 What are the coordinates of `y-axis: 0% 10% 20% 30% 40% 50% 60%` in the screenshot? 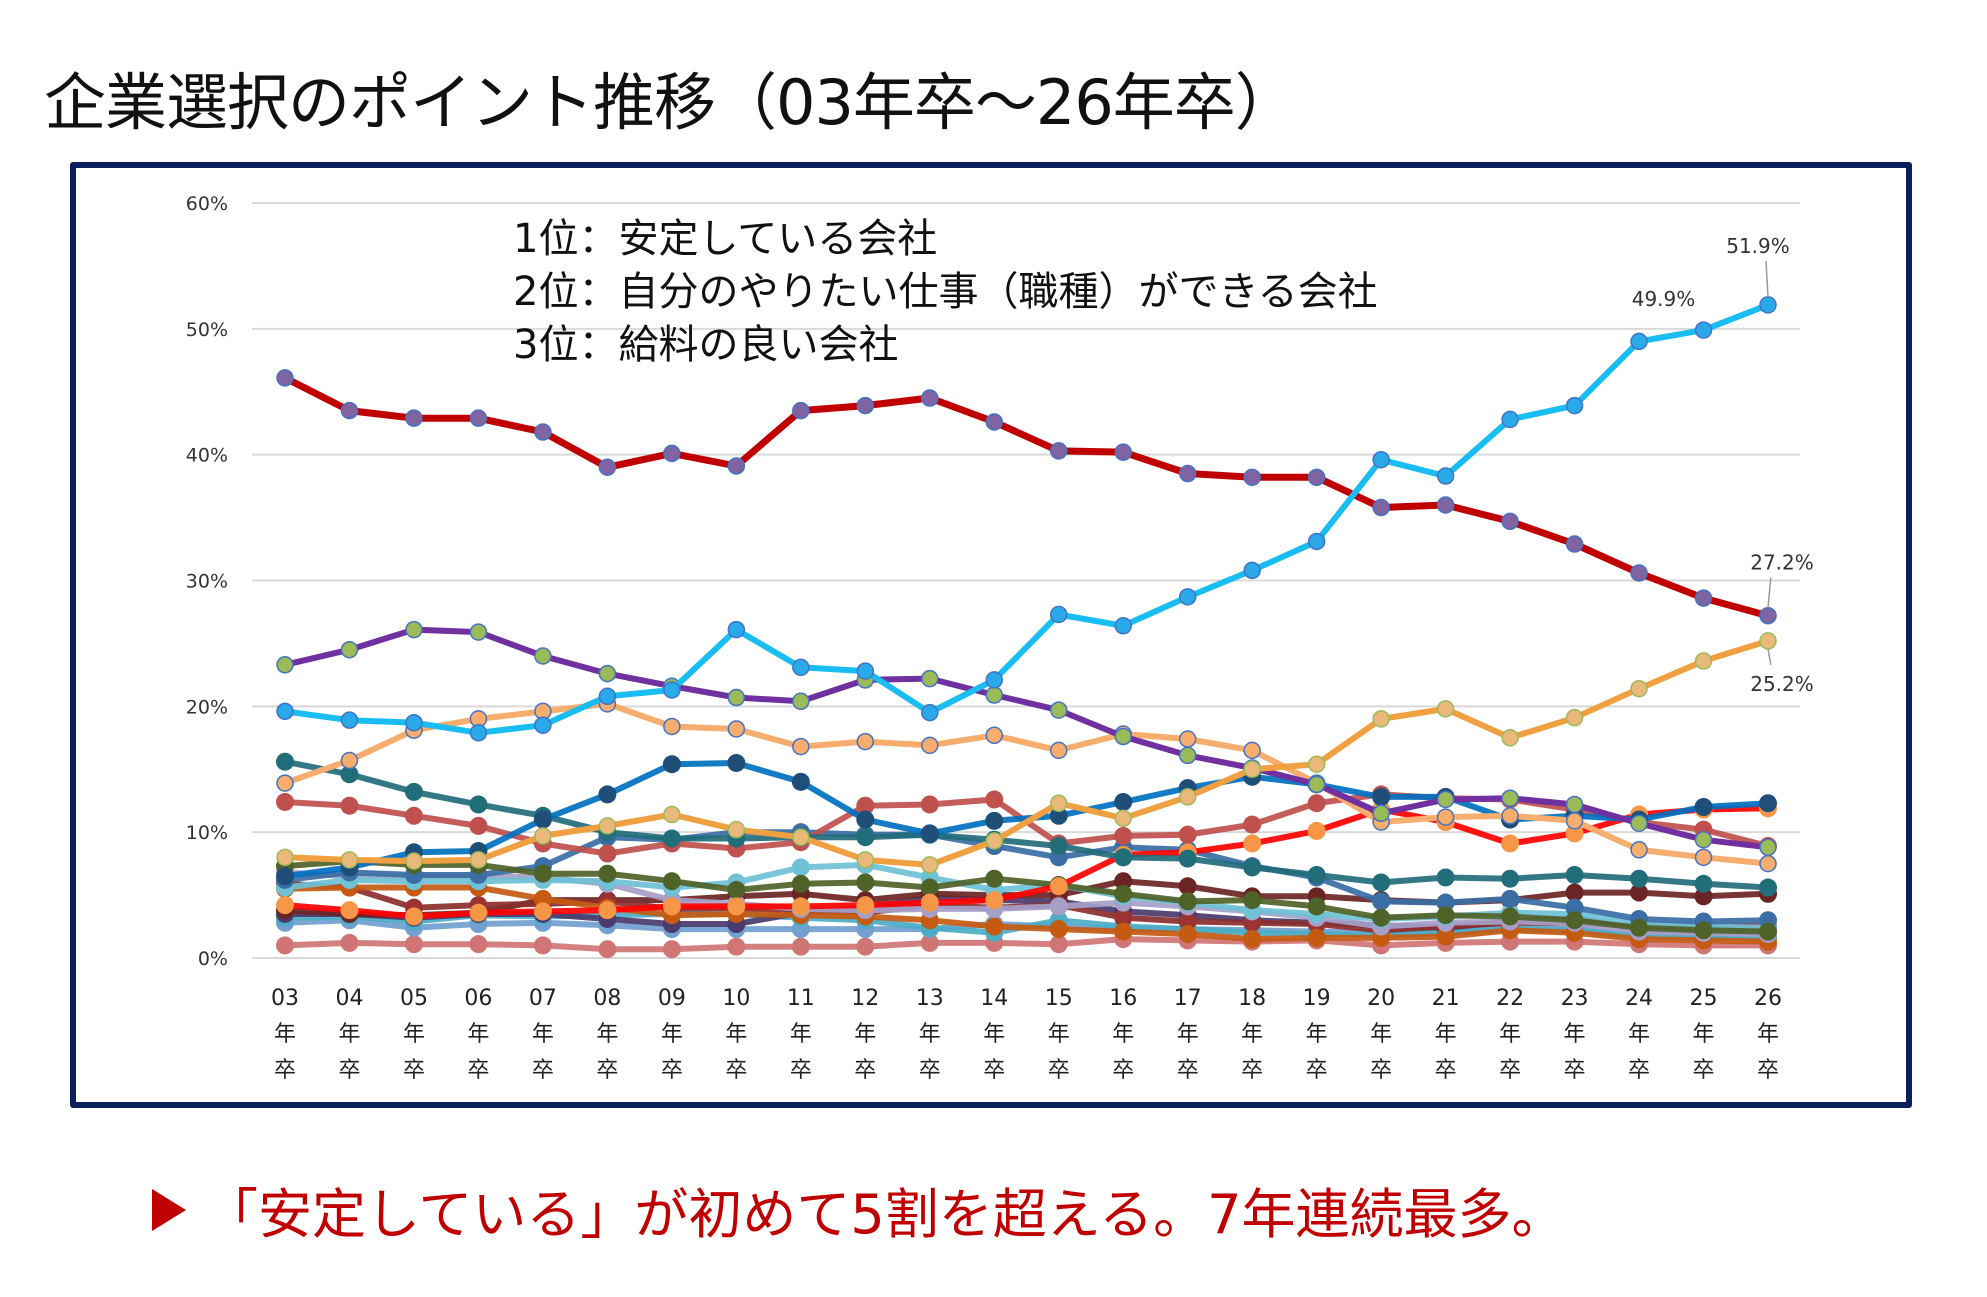 It's located at (207, 581).